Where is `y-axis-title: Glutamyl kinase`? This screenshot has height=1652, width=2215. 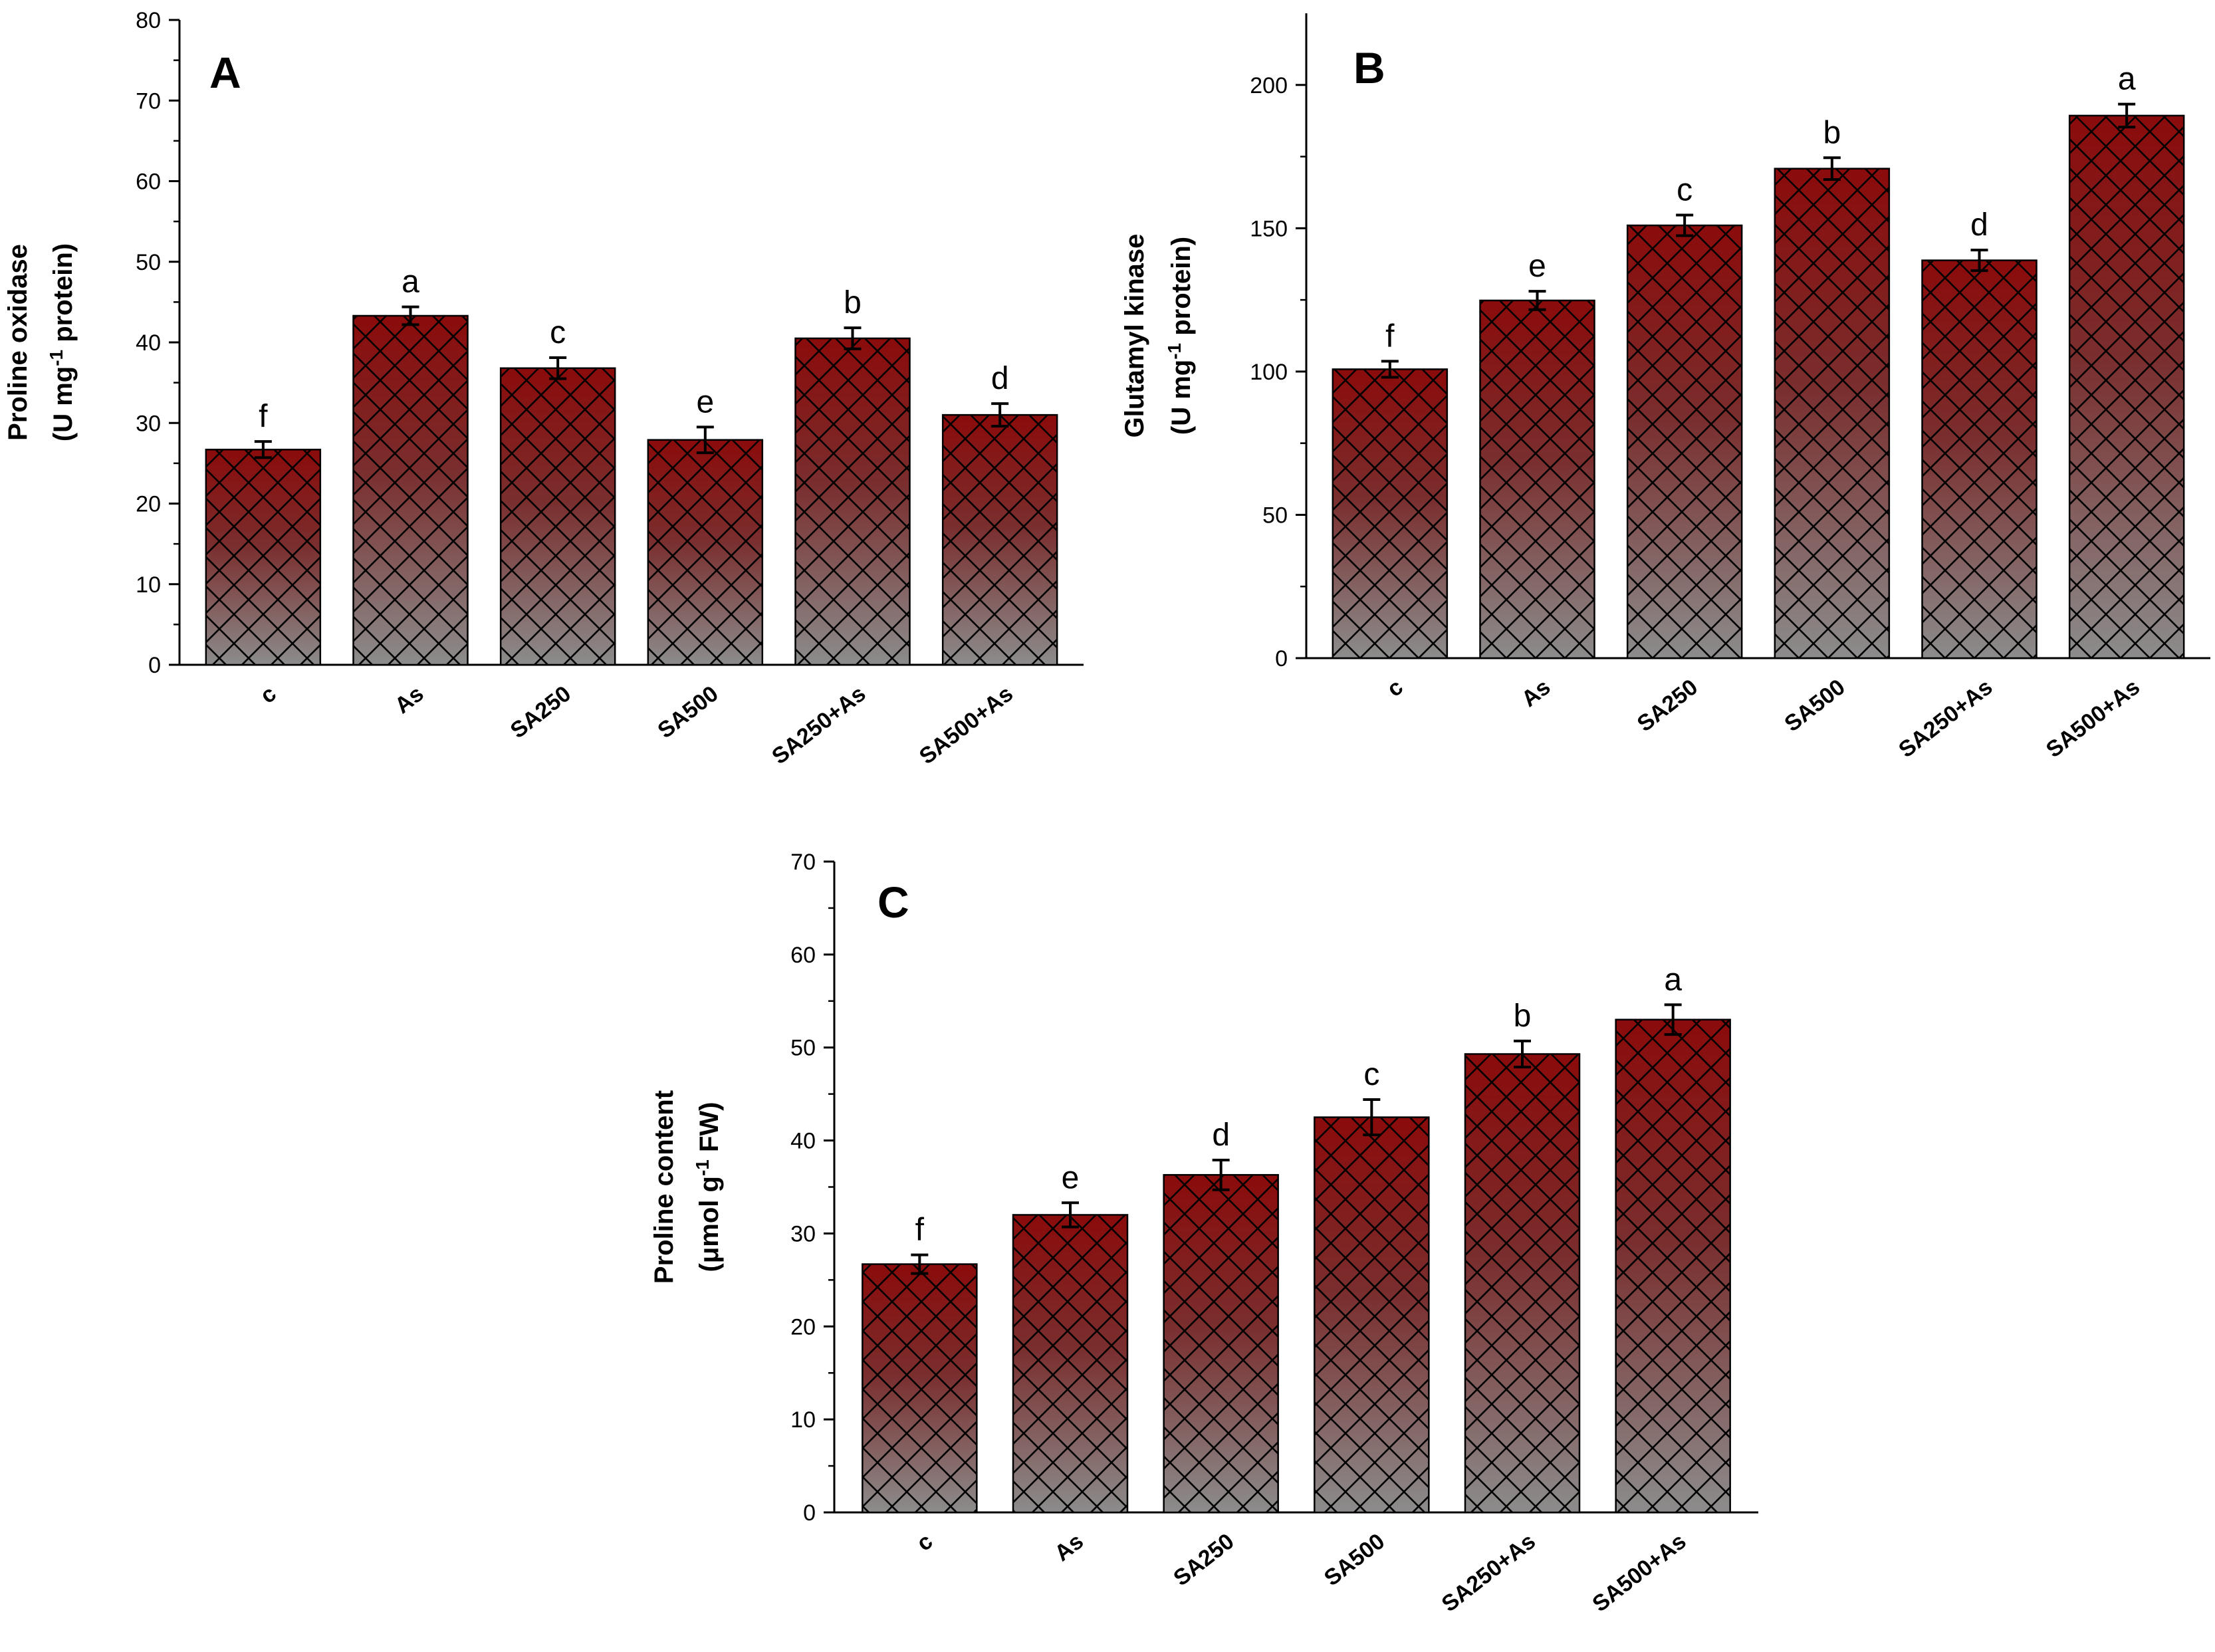
y-axis-title: Glutamyl kinase is located at coordinates (1134, 336).